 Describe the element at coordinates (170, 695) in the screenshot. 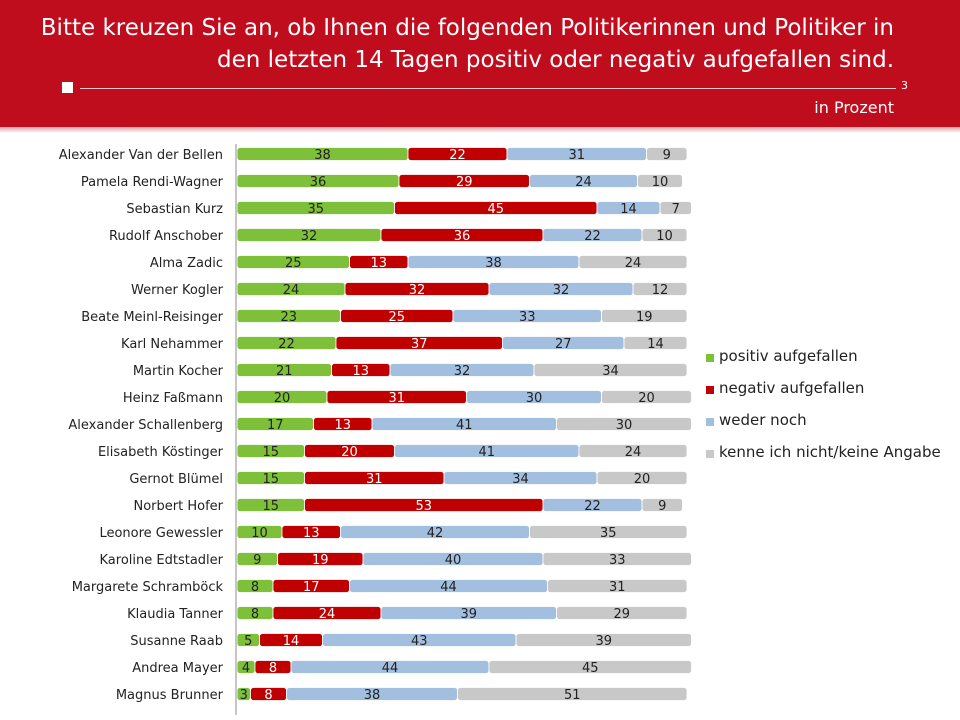

I see `category-label: Magnus Brunner` at that location.